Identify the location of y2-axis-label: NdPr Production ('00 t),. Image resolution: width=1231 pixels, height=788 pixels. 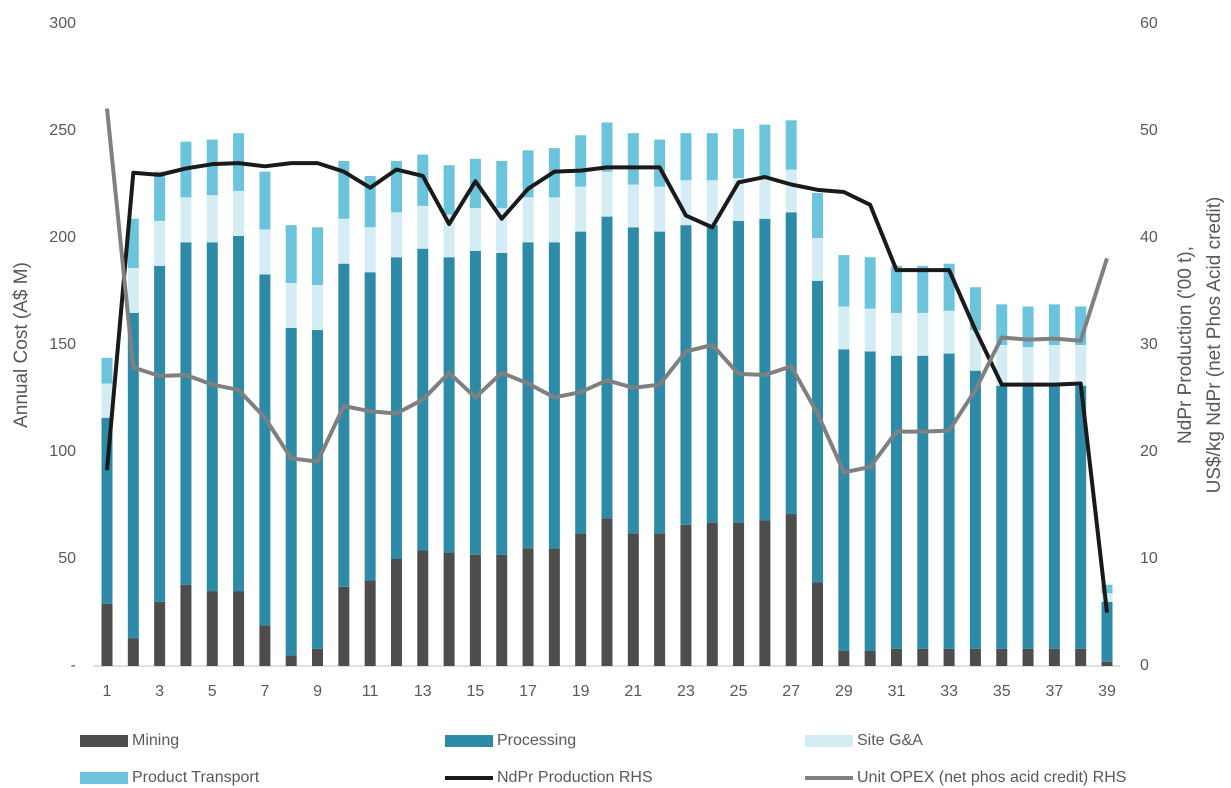
(1185, 345).